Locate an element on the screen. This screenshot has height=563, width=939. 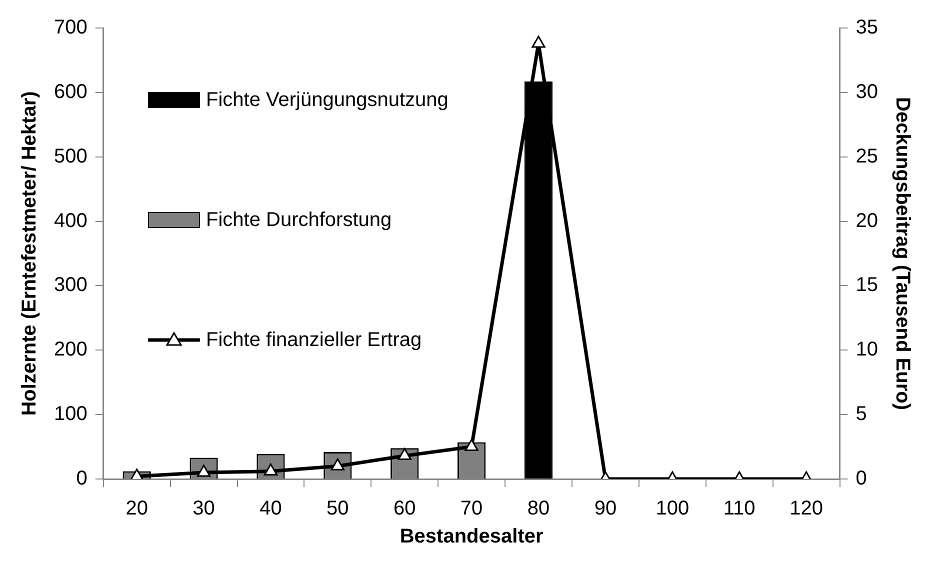
x-tick-label: 20 is located at coordinates (137, 509).